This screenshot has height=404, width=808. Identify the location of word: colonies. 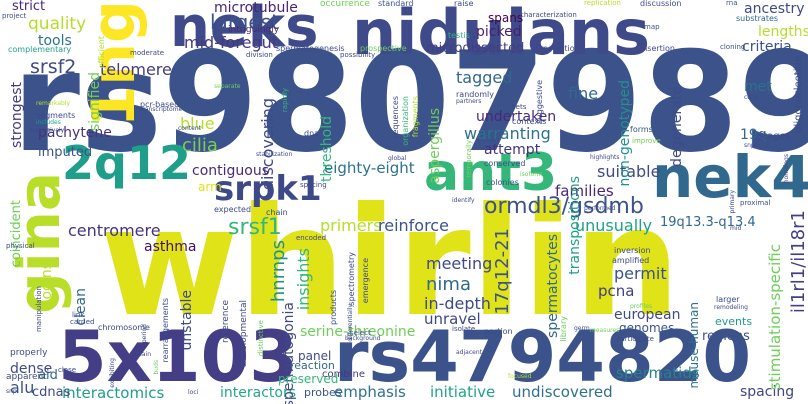
(502, 182).